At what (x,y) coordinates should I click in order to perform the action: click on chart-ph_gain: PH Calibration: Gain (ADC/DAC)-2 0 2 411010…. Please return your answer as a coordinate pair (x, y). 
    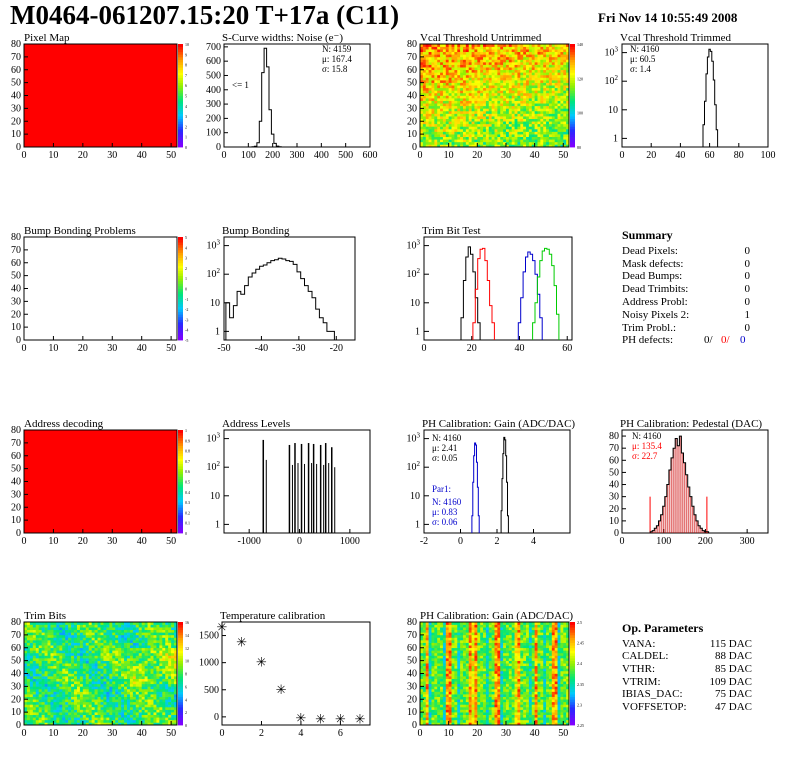
    Looking at the image, I should click on (491, 482).